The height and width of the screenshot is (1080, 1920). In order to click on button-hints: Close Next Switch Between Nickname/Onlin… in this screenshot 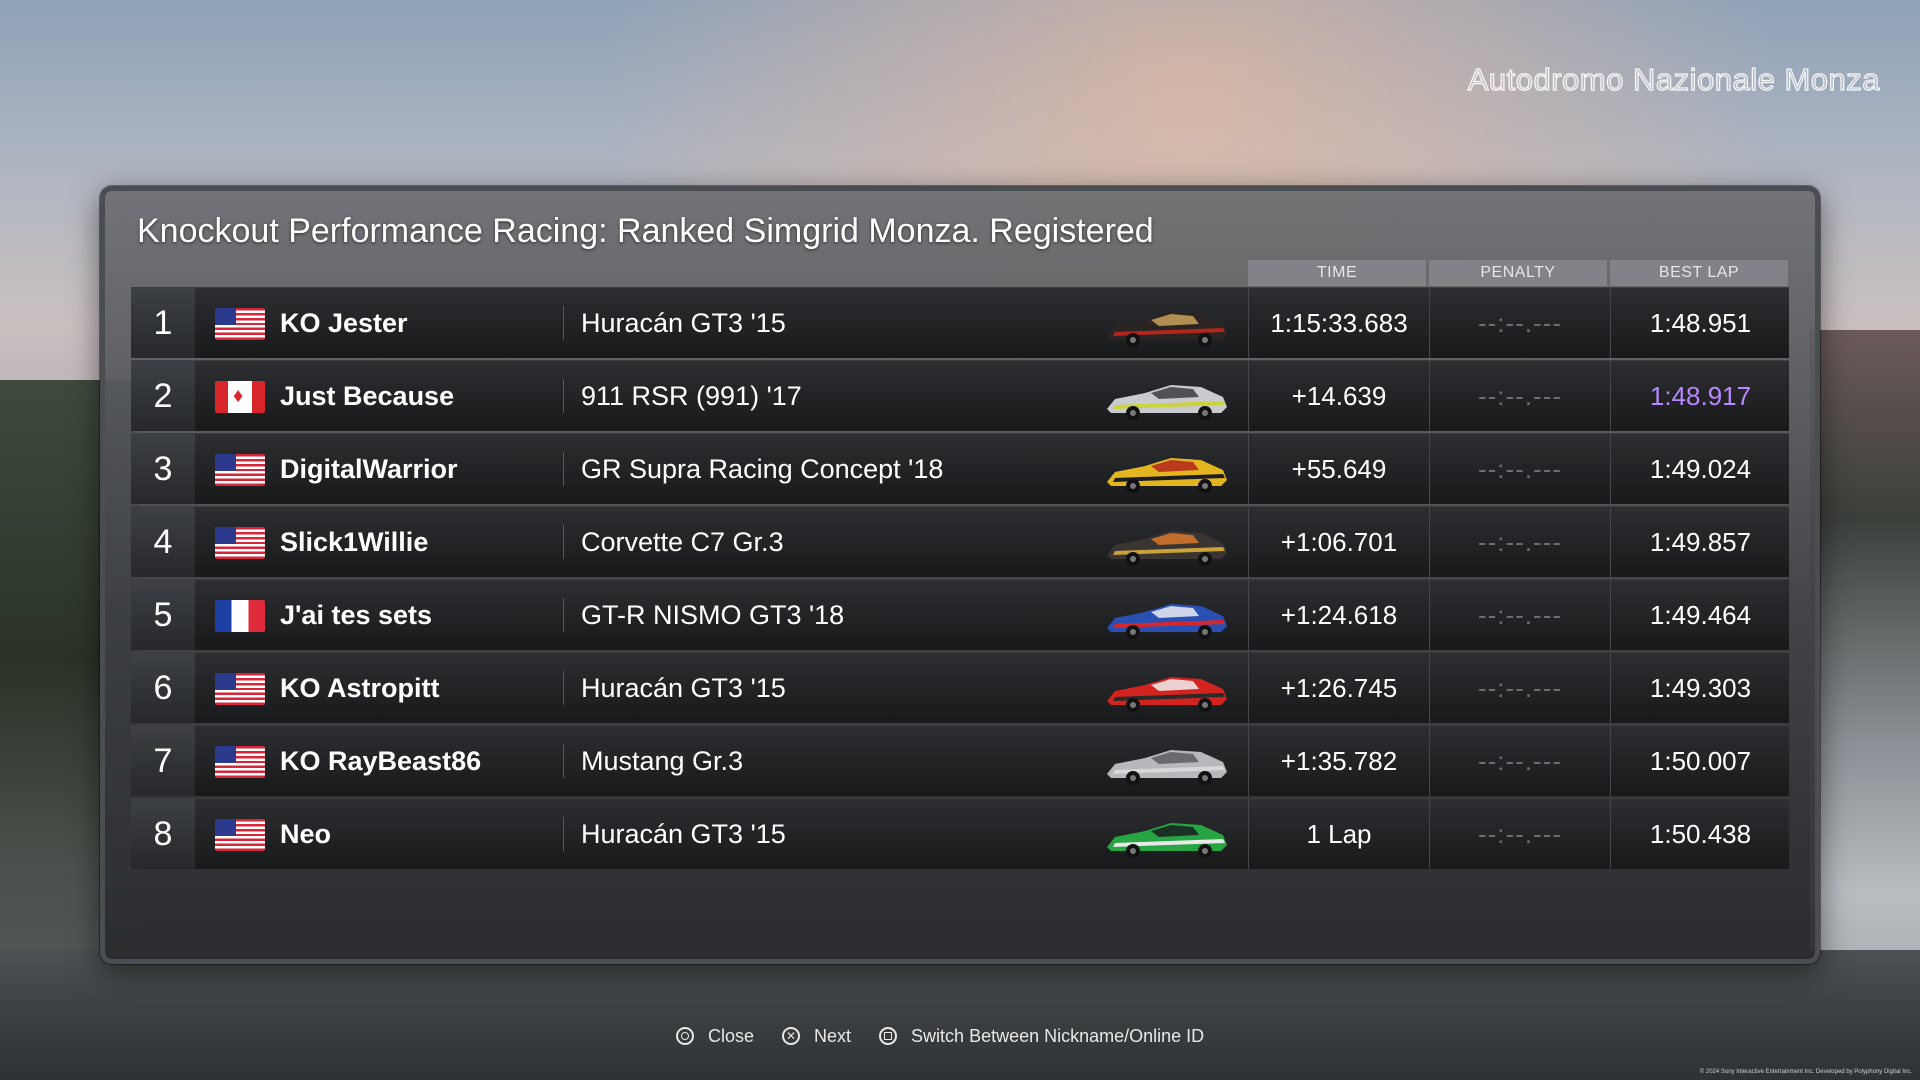, I will do `click(954, 1036)`.